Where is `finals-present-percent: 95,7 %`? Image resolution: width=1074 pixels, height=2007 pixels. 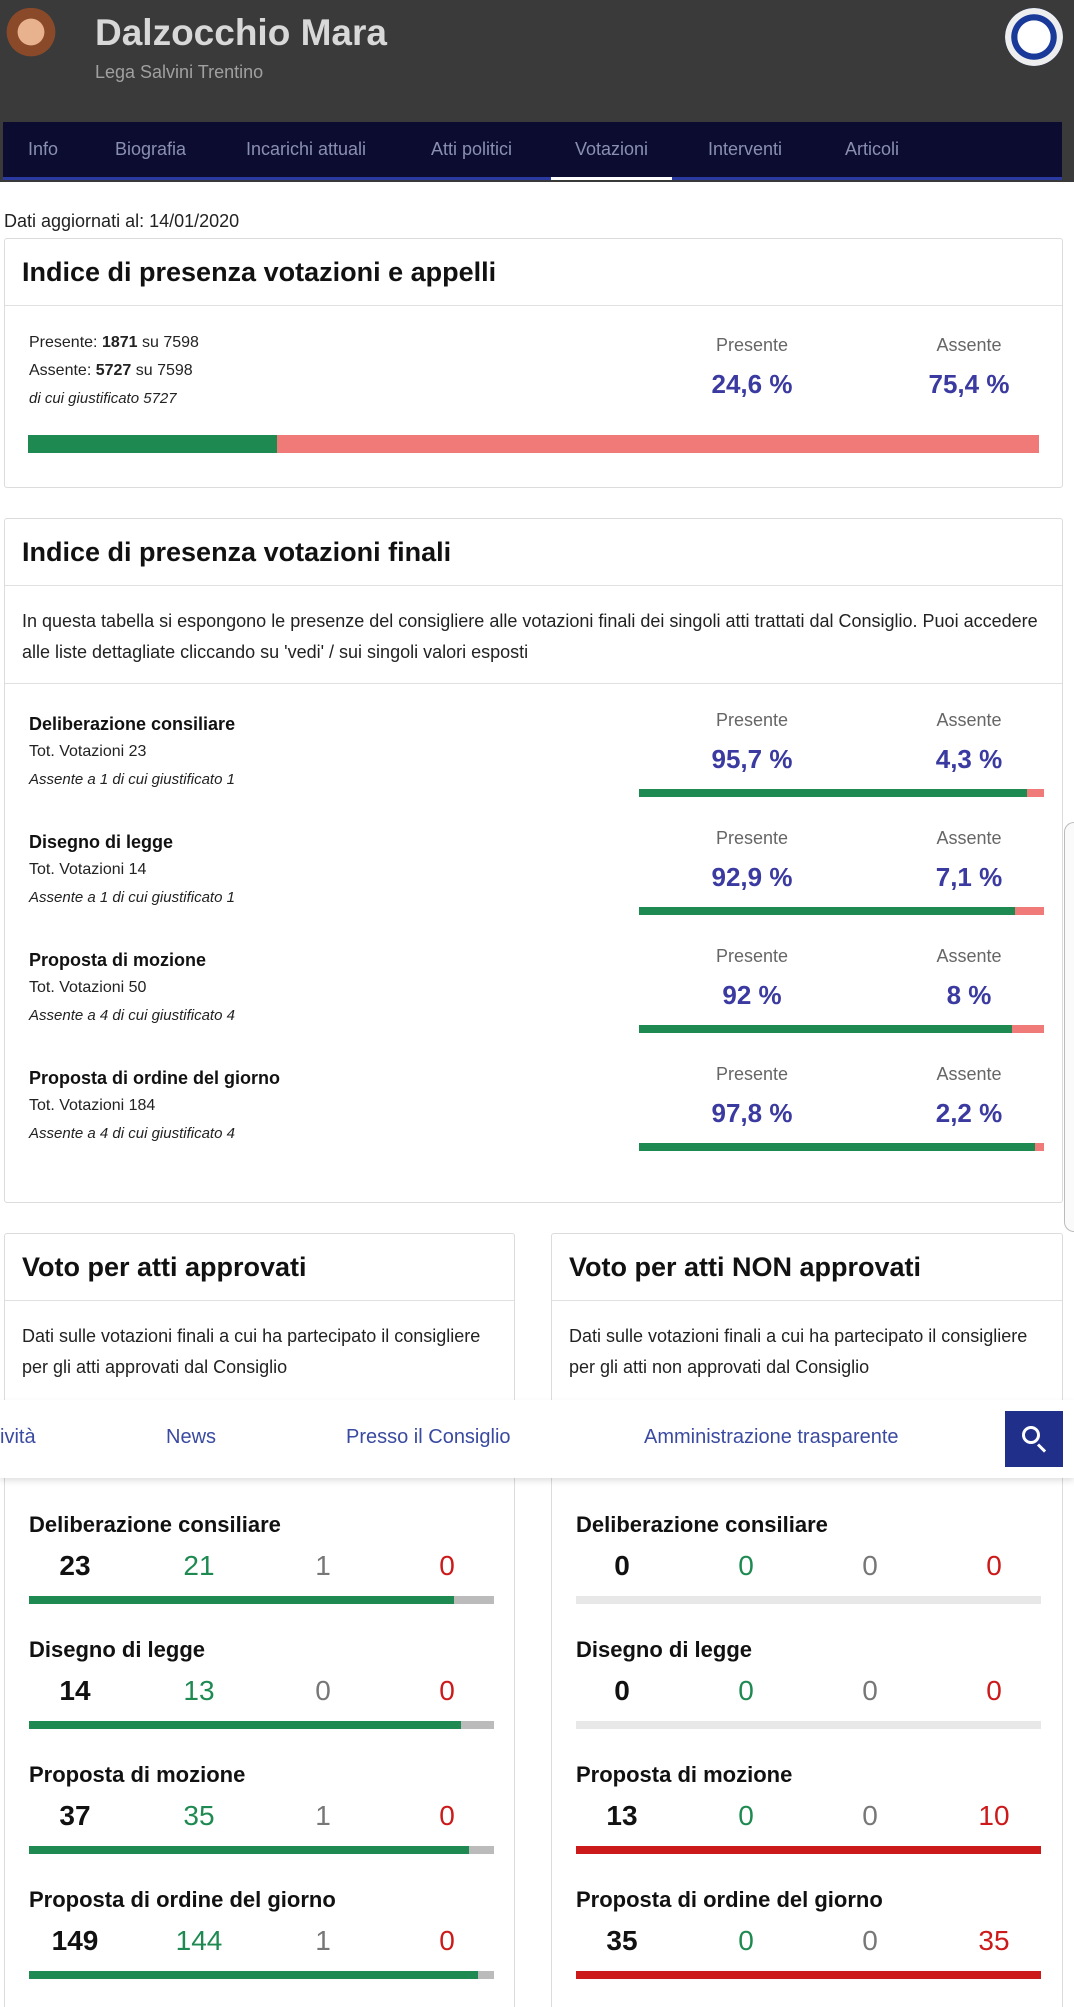 finals-present-percent: 95,7 % is located at coordinates (752, 759).